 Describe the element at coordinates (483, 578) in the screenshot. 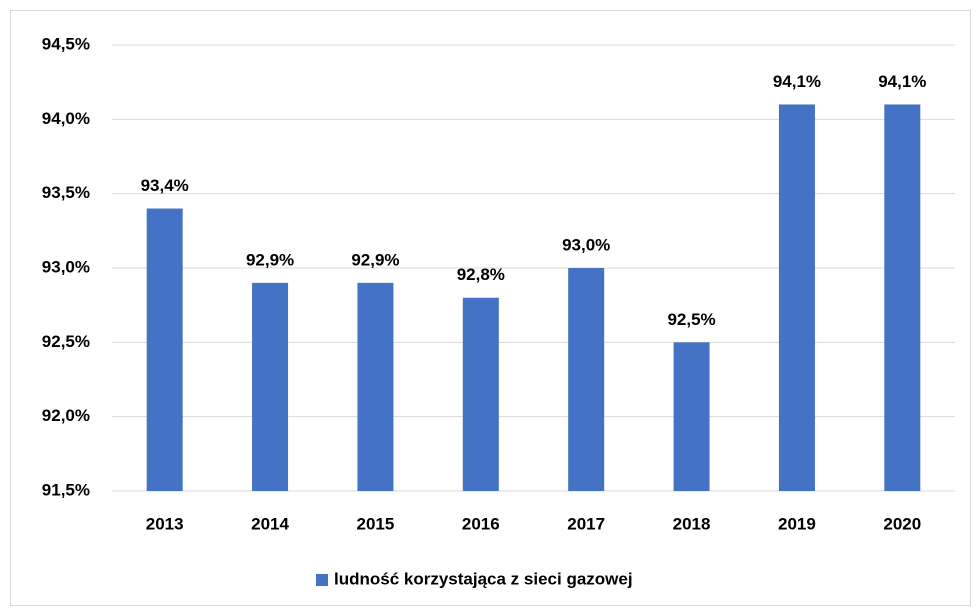

I see `legend-label: ludność korzystająca z sieci gazowej` at that location.